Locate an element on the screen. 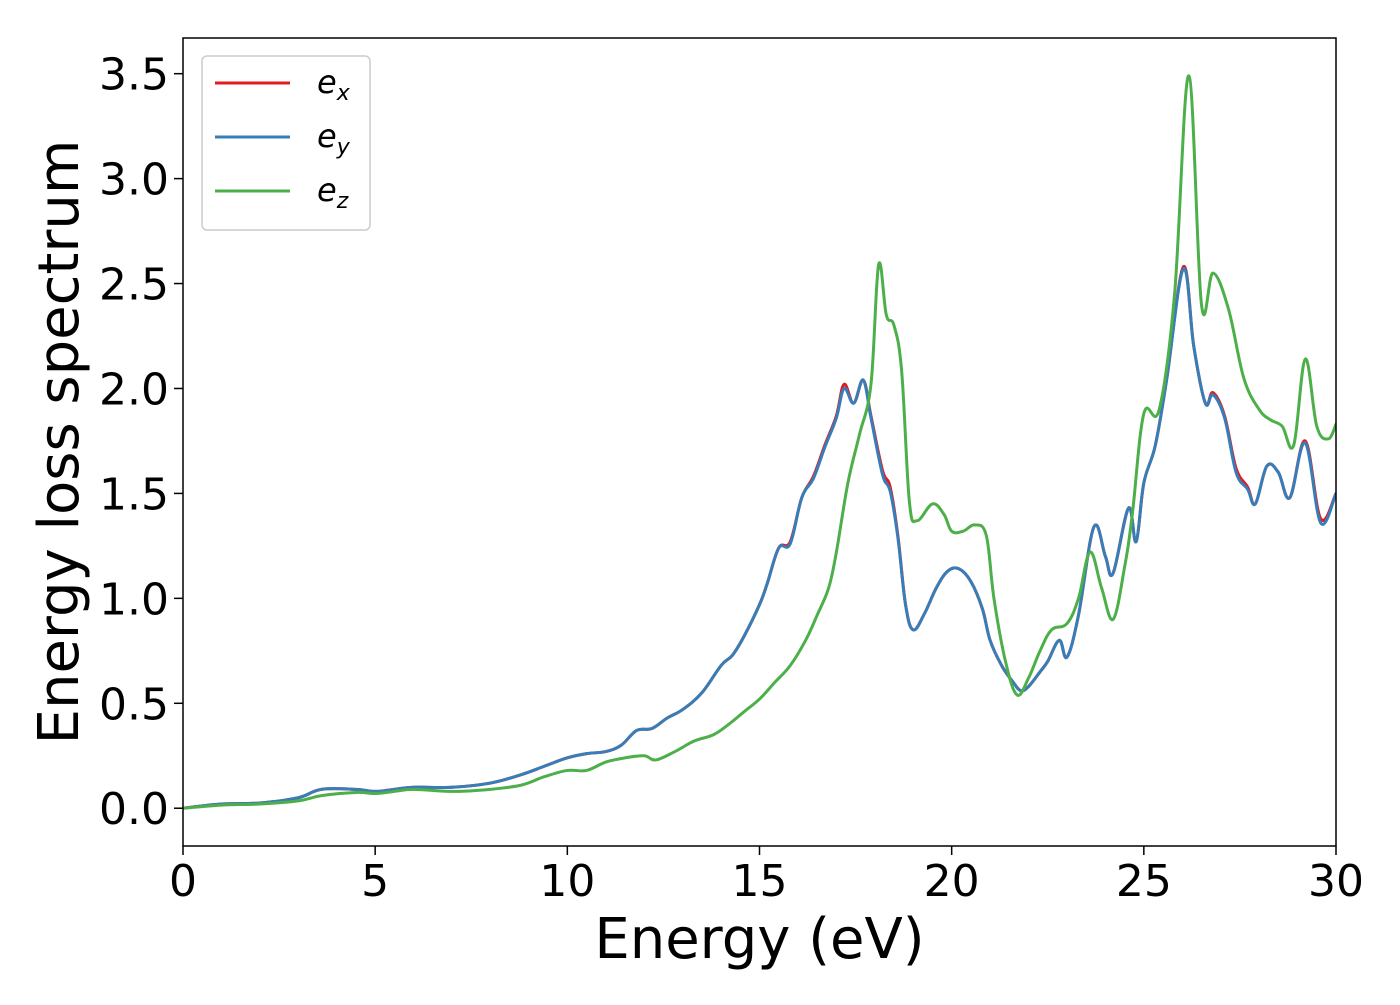 Image resolution: width=1400 pixels, height=1005 pixels. x-tick-label: 10 is located at coordinates (567, 881).